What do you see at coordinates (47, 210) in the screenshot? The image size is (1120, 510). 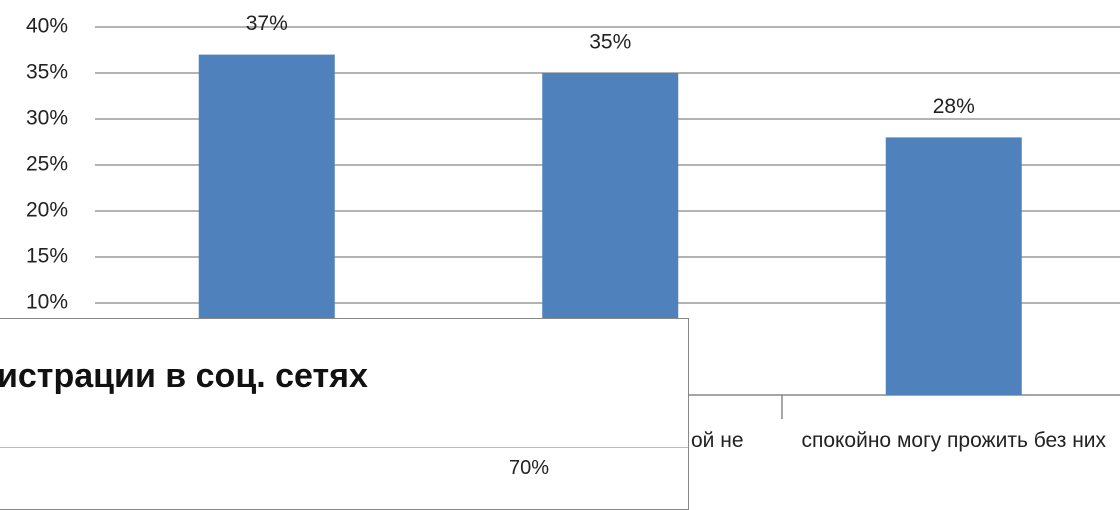 I see `y-tick-label: 20%` at bounding box center [47, 210].